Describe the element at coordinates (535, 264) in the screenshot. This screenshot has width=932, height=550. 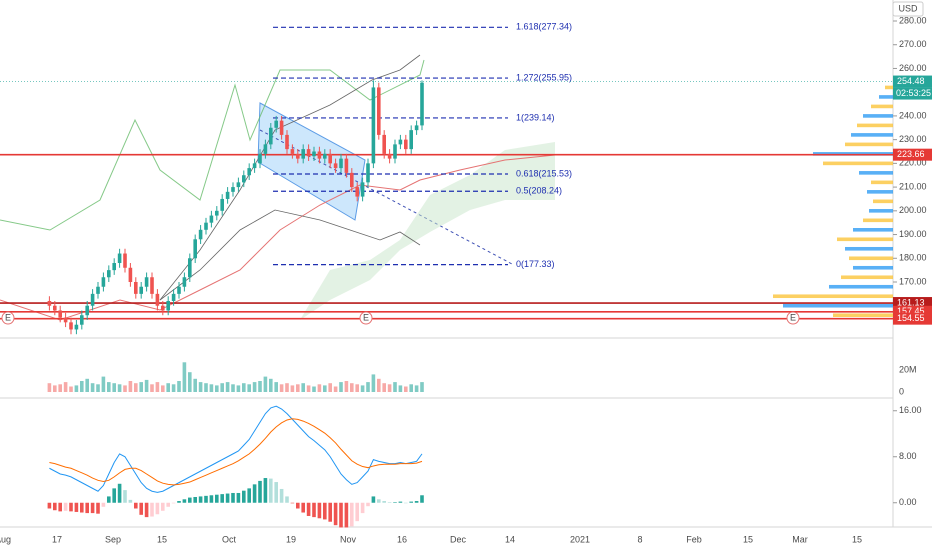
I see `fib-label: 0(177.33)` at that location.